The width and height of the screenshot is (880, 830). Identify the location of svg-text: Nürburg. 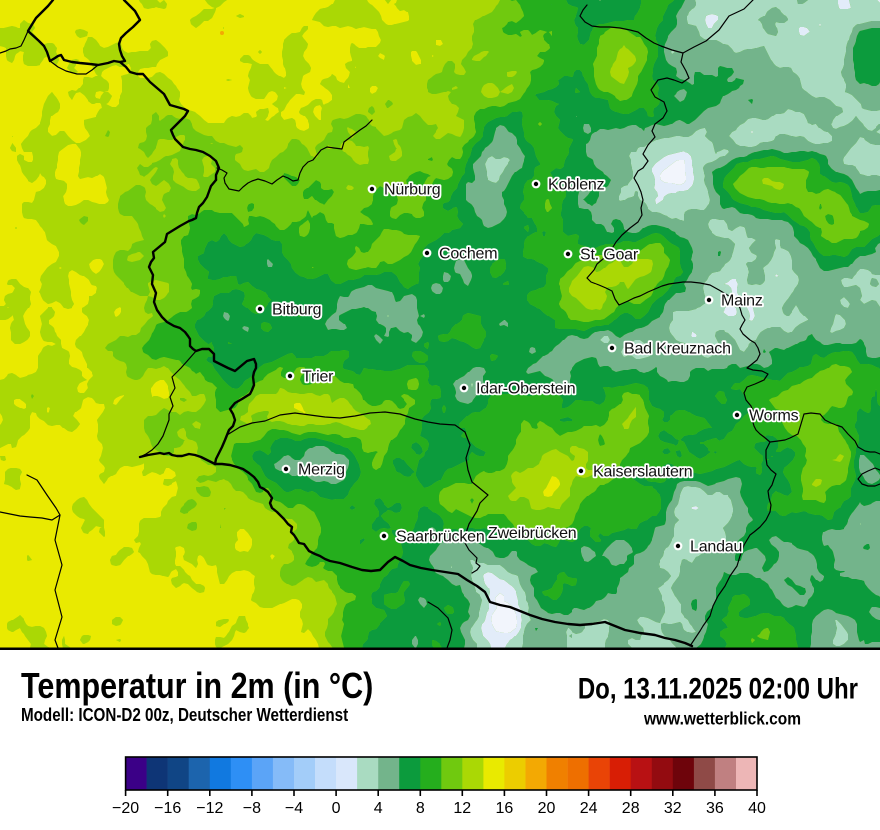
(412, 190).